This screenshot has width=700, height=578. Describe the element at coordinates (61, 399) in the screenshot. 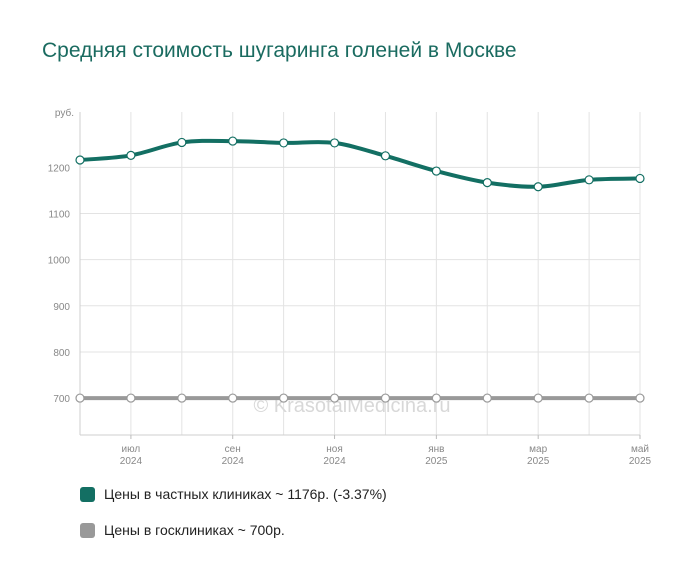

I see `y-tick-label: 700` at that location.